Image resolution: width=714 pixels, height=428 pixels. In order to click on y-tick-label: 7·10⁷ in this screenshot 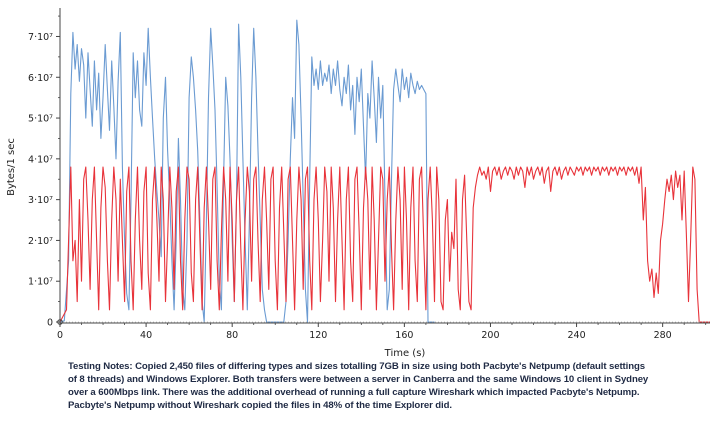, I will do `click(40, 37)`.